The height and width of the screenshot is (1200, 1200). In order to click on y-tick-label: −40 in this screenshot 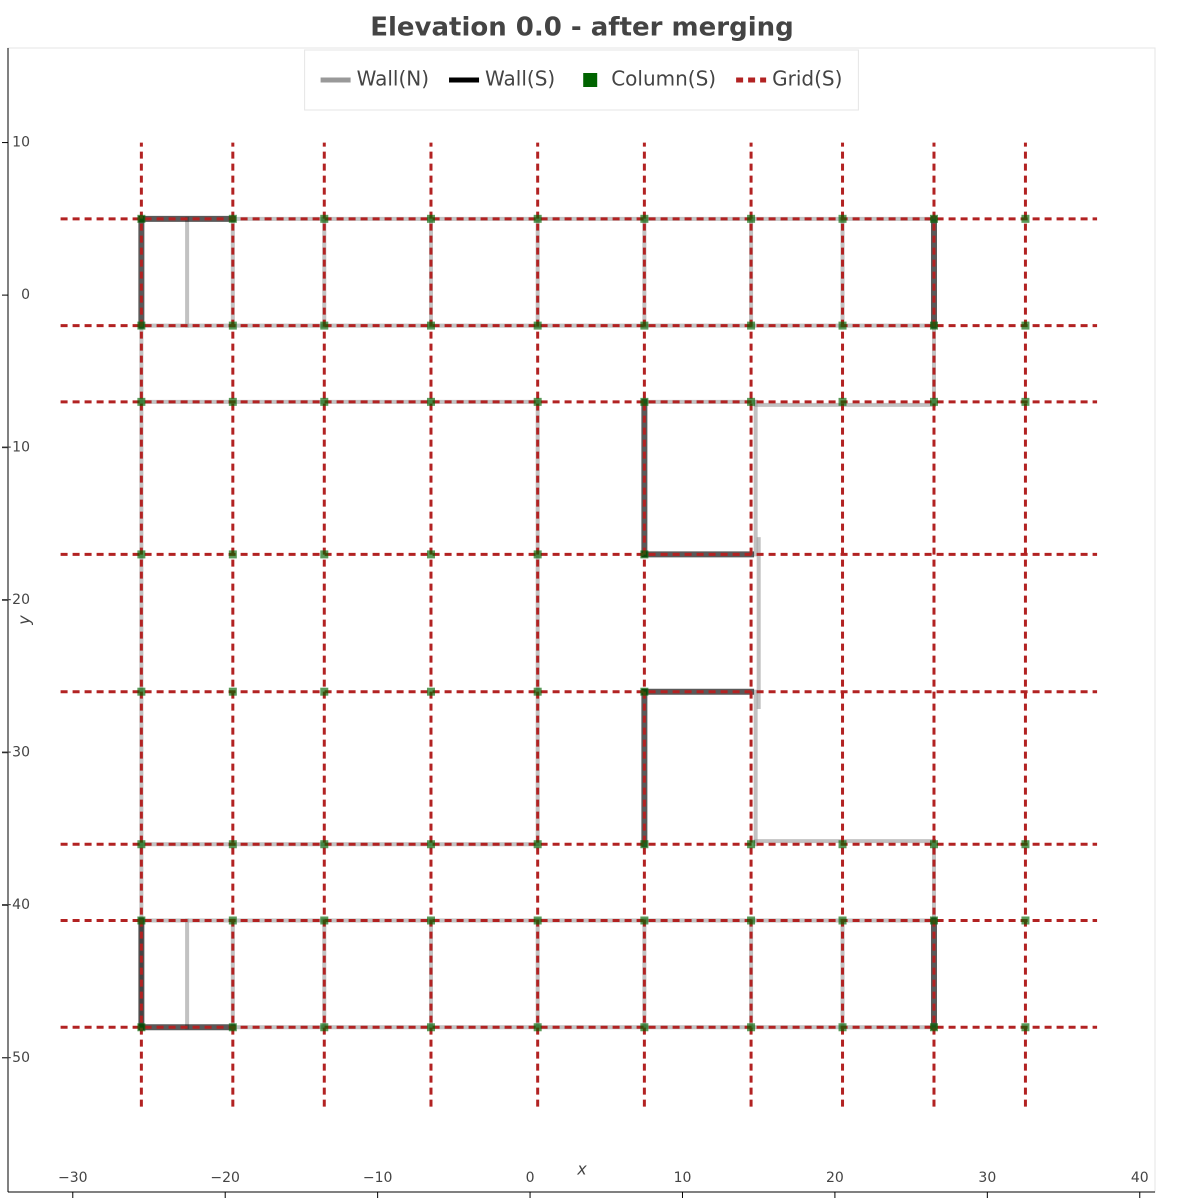, I will do `click(15, 905)`.